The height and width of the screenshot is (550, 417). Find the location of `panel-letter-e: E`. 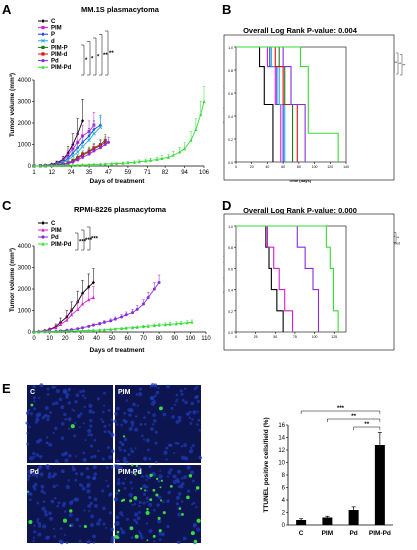

panel-letter-e: E is located at coordinates (6, 388).